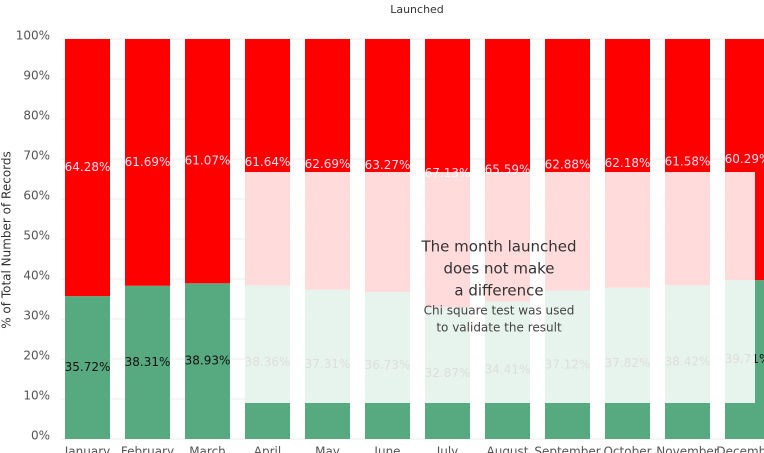 This screenshot has height=453, width=764. Describe the element at coordinates (499, 328) in the screenshot. I see `annotation-note: to validate the result` at that location.